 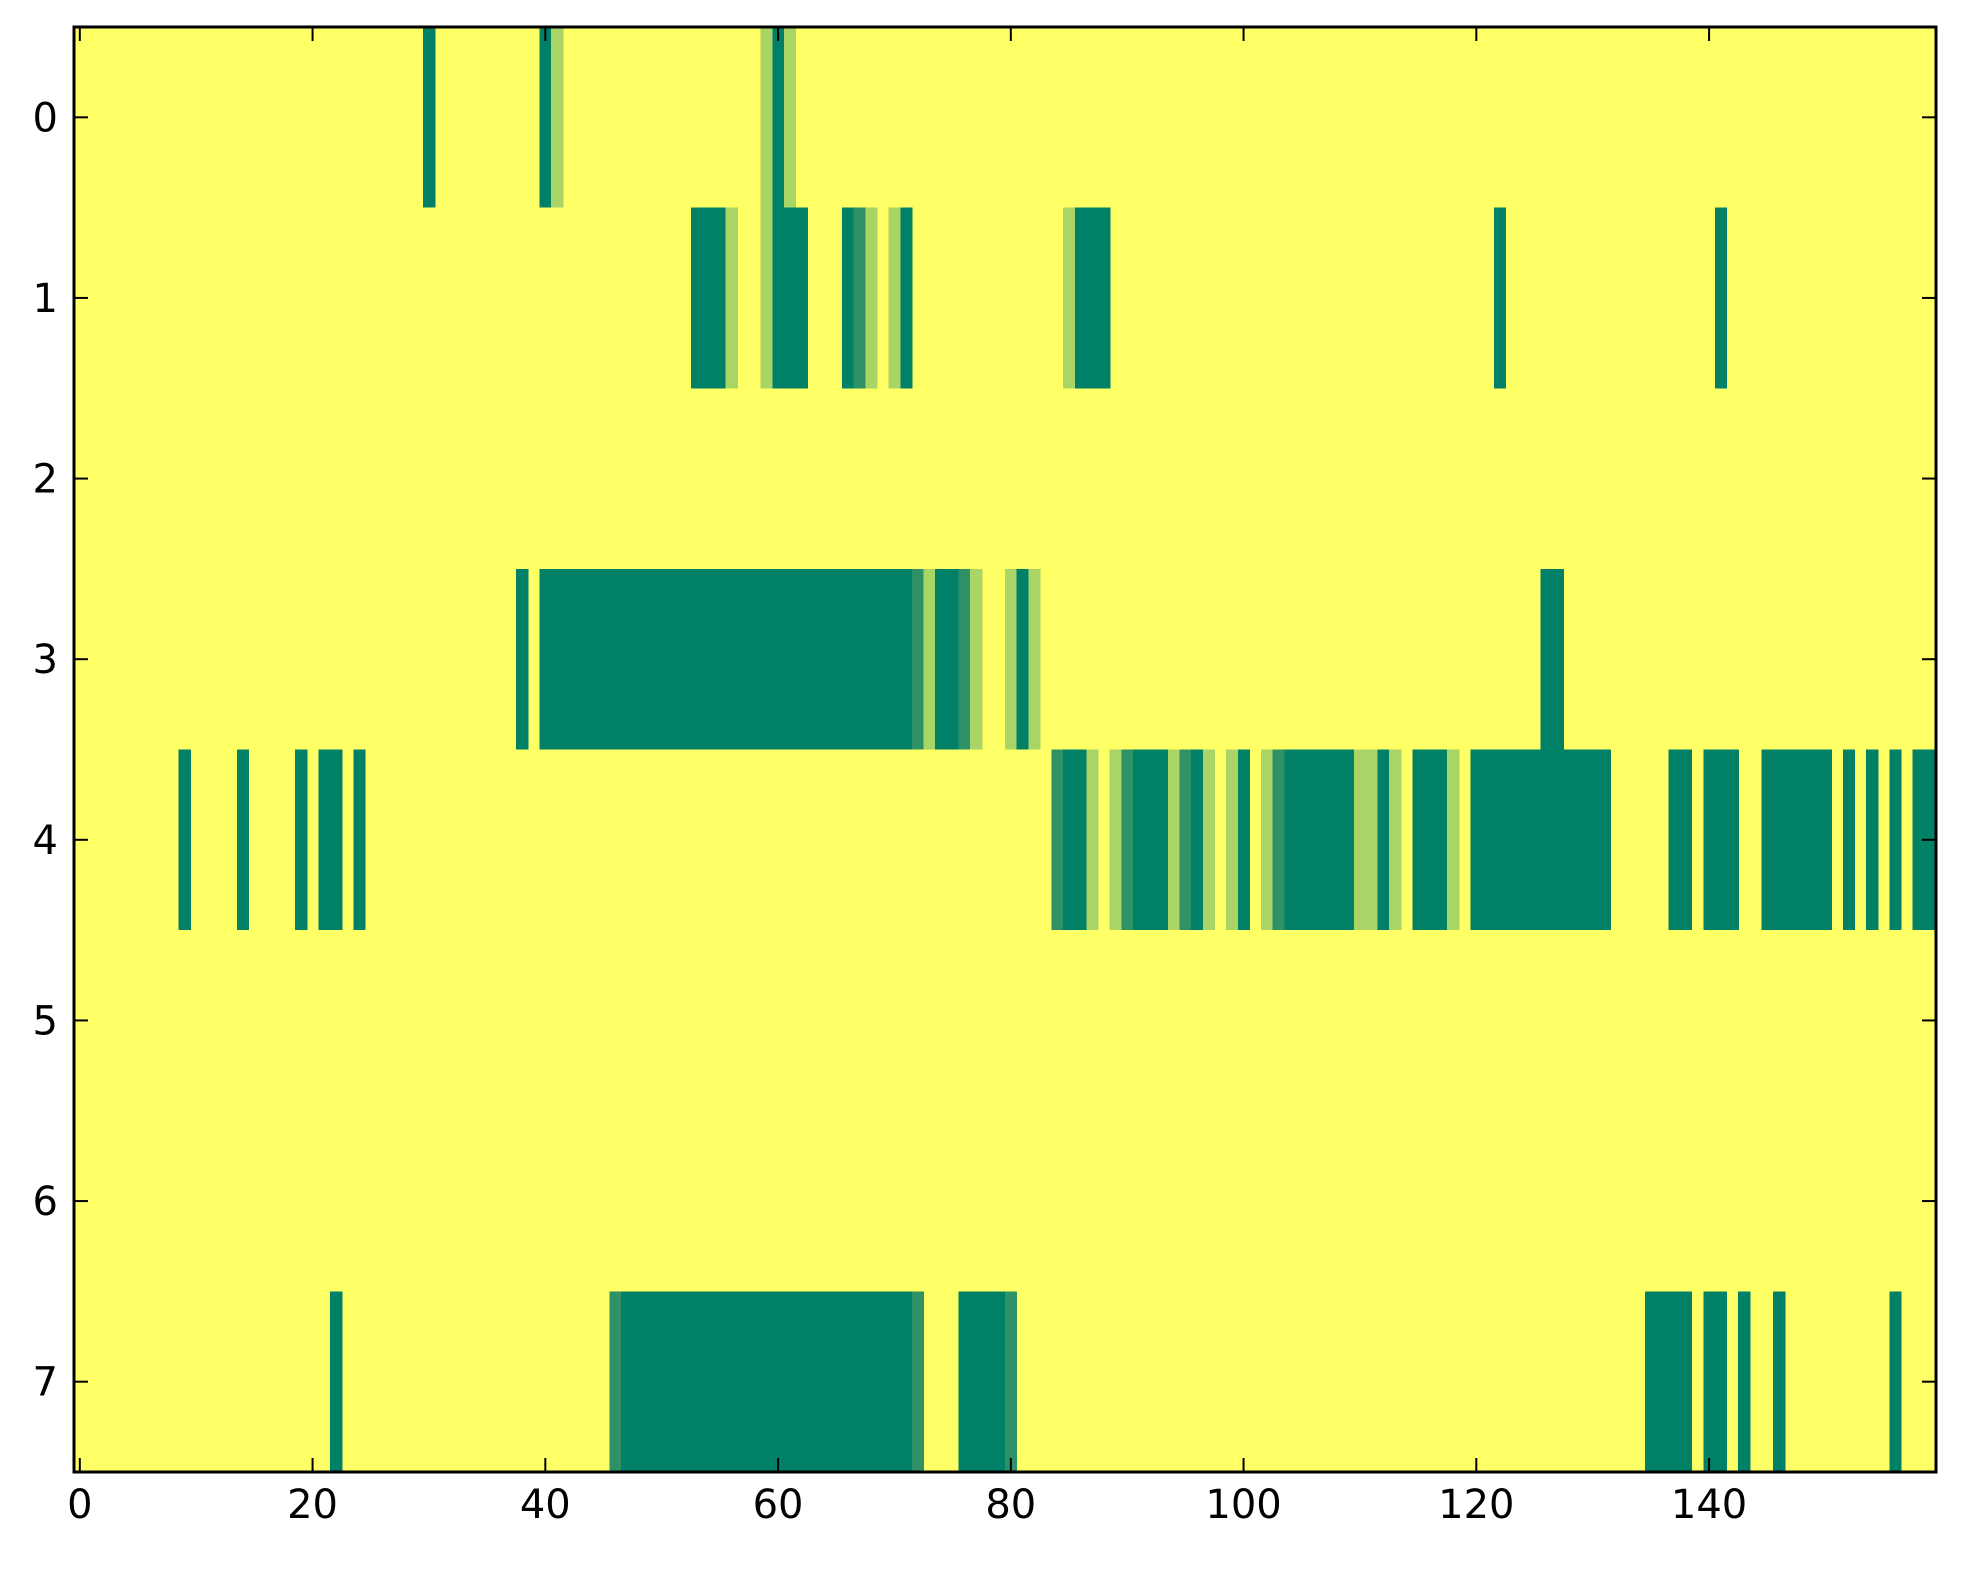 What do you see at coordinates (45, 118) in the screenshot?
I see `y-tick-label: 0` at bounding box center [45, 118].